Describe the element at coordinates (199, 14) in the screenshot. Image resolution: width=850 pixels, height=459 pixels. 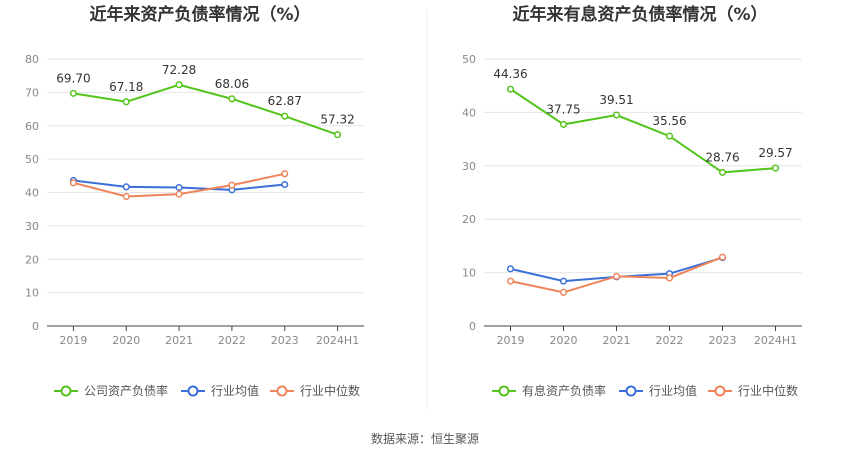
I see `chart-title: 近年来资产负债率情况（%）` at that location.